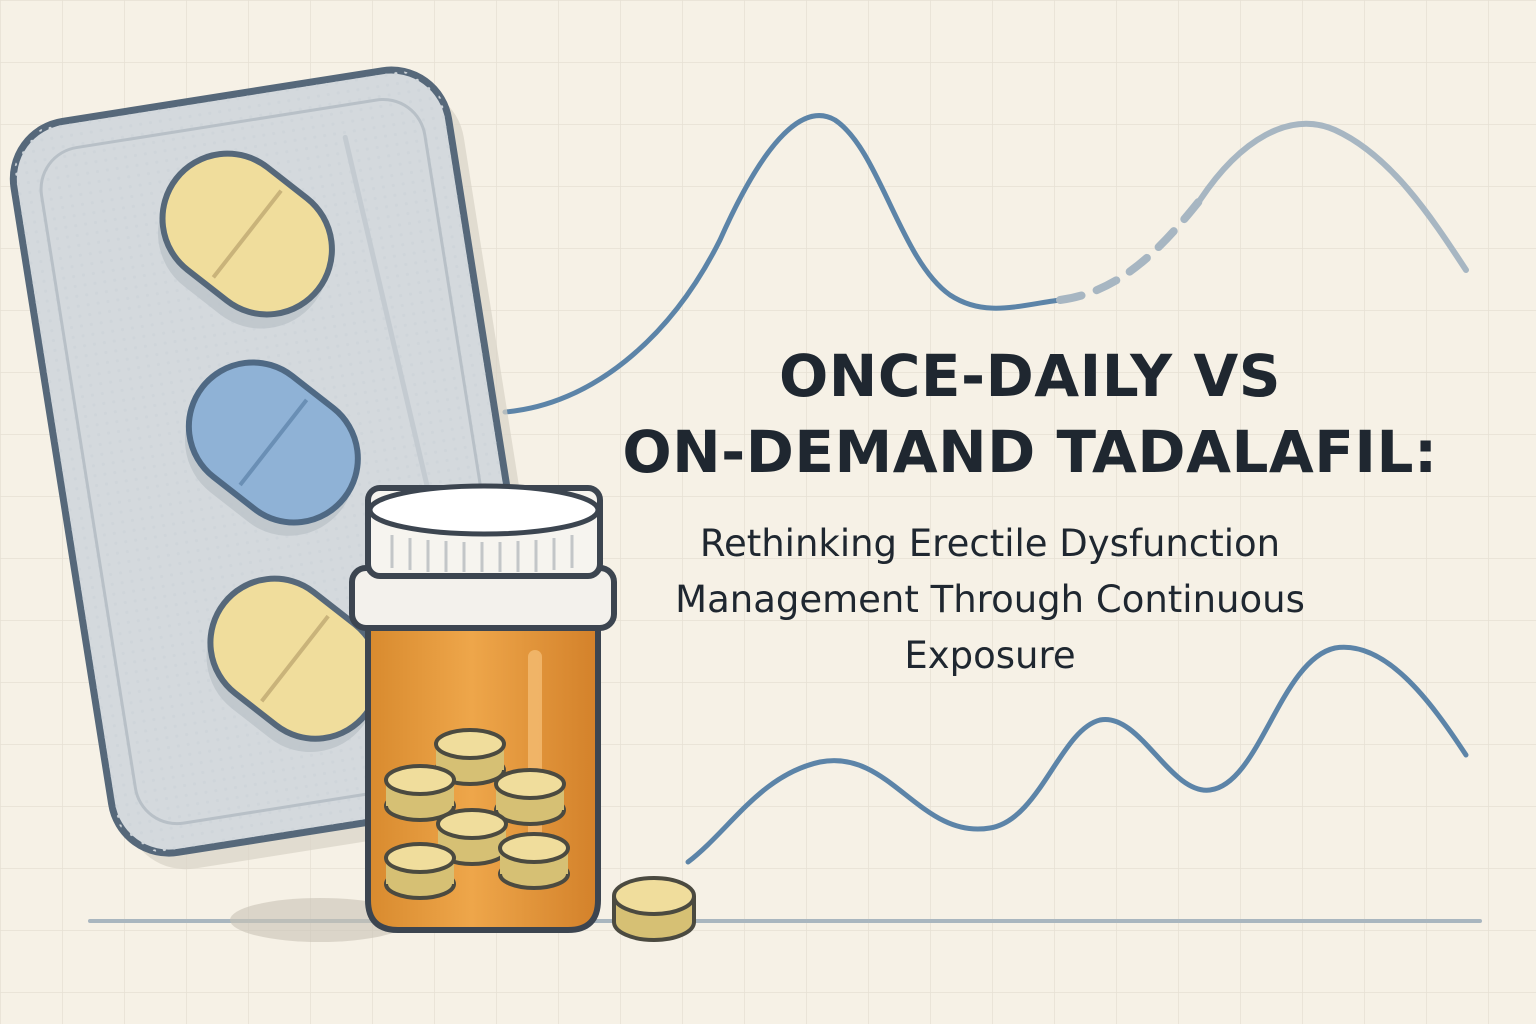 This screenshot has height=1024, width=1536. Describe the element at coordinates (782, 264) in the screenshot. I see `upper-curve-solid` at that location.